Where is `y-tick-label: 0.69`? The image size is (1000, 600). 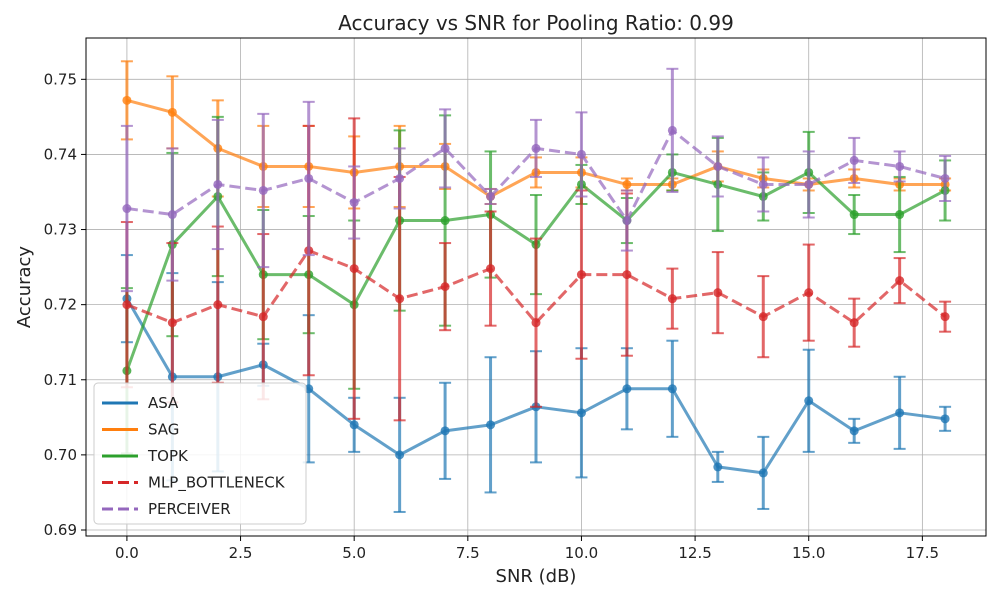
y-tick-label: 0.69 is located at coordinates (60, 530).